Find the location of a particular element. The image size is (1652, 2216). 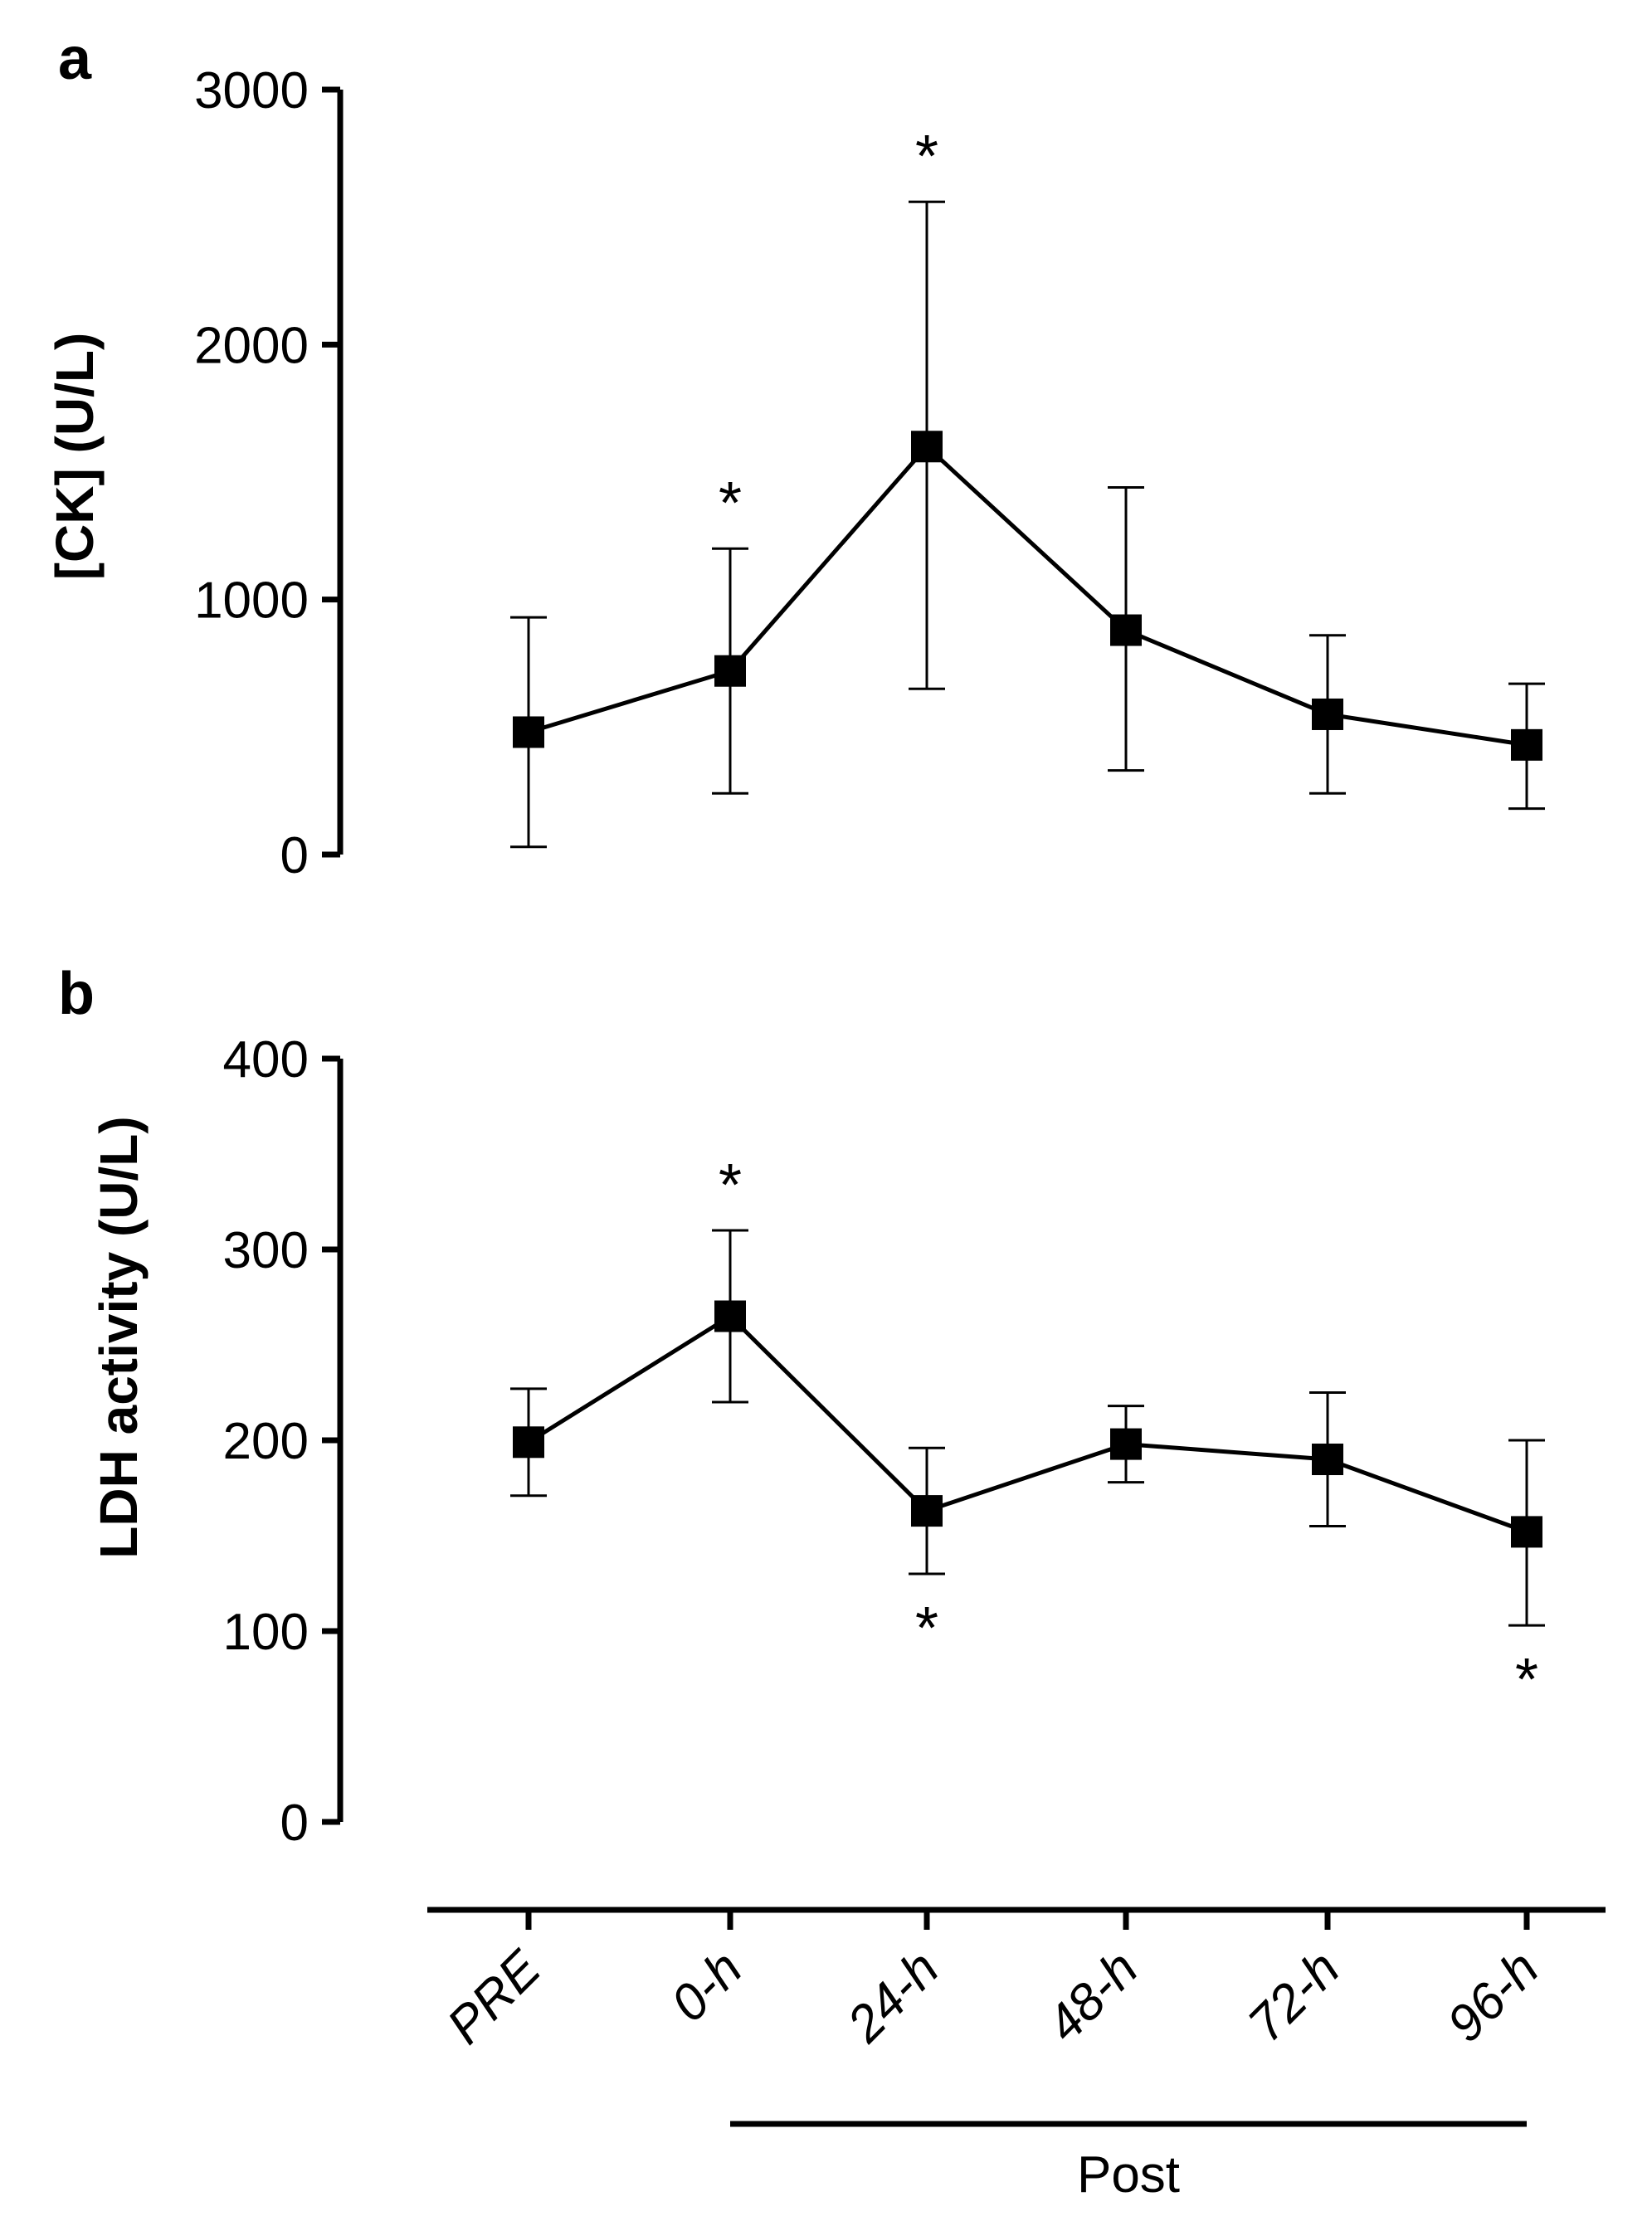

y-tick-label-a: 2000 is located at coordinates (252, 346).